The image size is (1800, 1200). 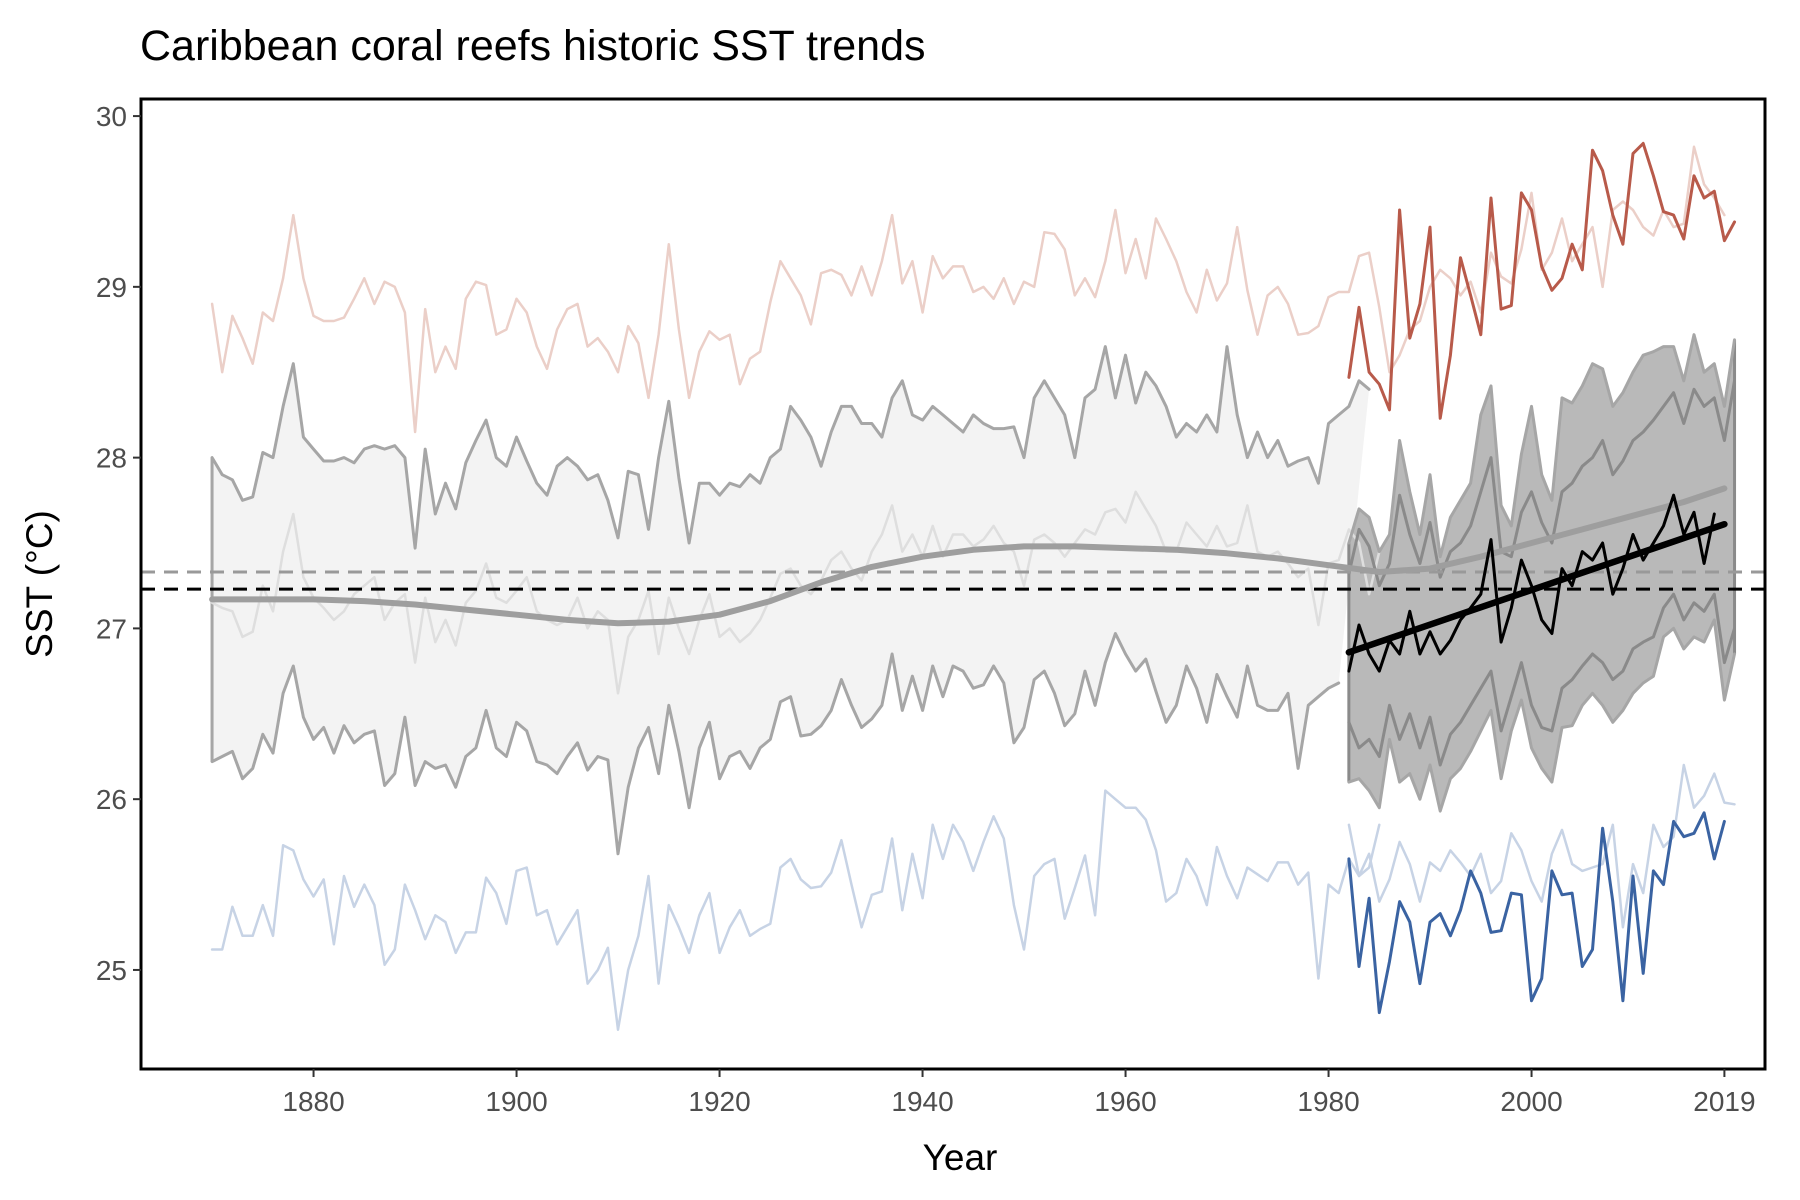 I want to click on y-tick-label: 26, so click(x=111, y=799).